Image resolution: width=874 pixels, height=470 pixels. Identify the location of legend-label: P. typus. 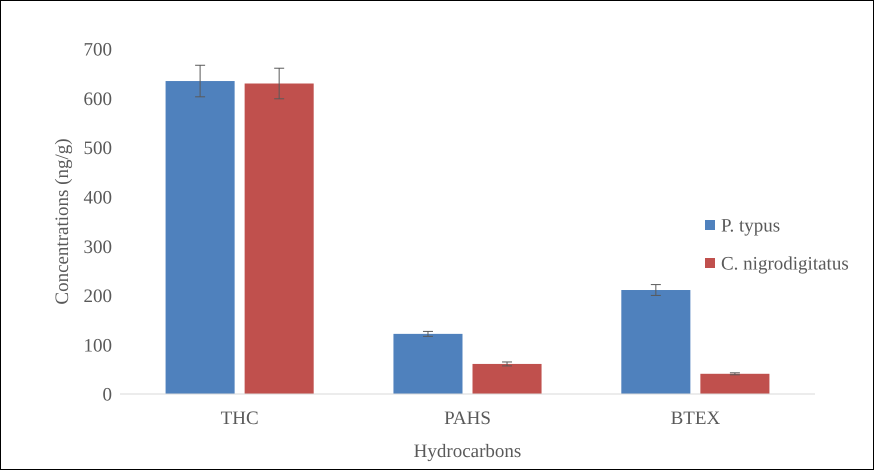
(750, 226).